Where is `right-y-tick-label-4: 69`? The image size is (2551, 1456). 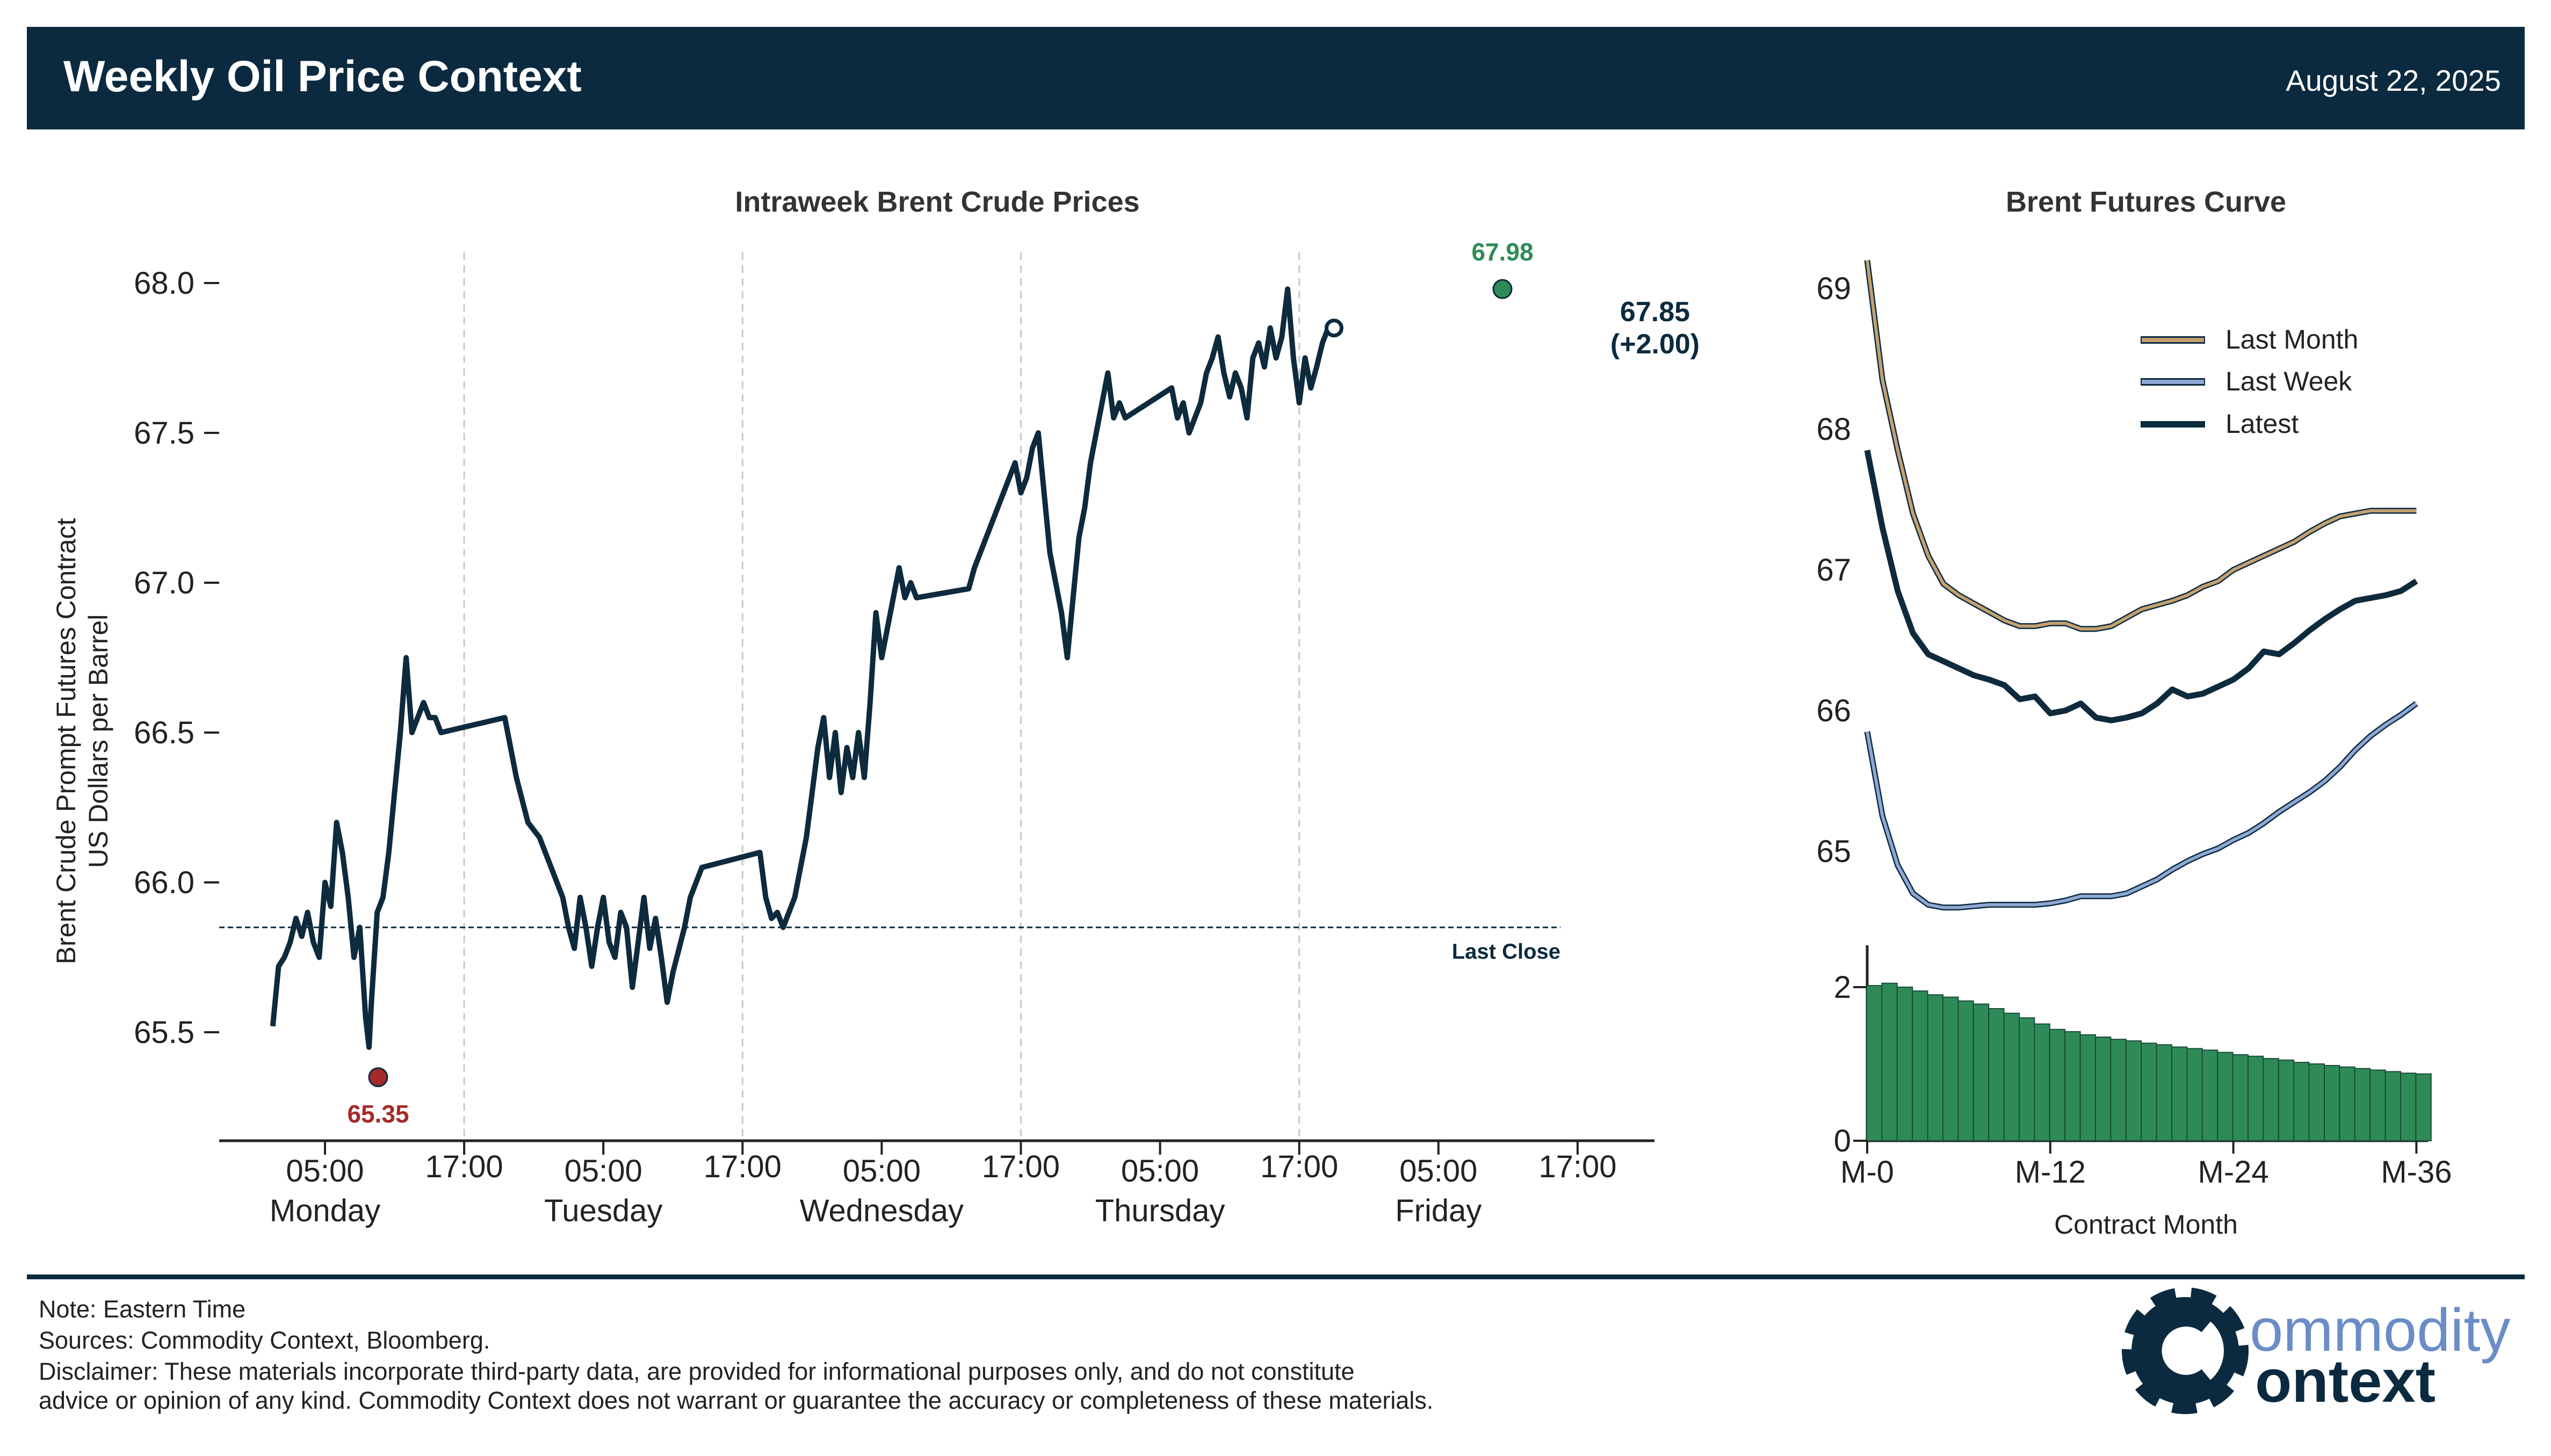
right-y-tick-label-4: 69 is located at coordinates (1833, 288).